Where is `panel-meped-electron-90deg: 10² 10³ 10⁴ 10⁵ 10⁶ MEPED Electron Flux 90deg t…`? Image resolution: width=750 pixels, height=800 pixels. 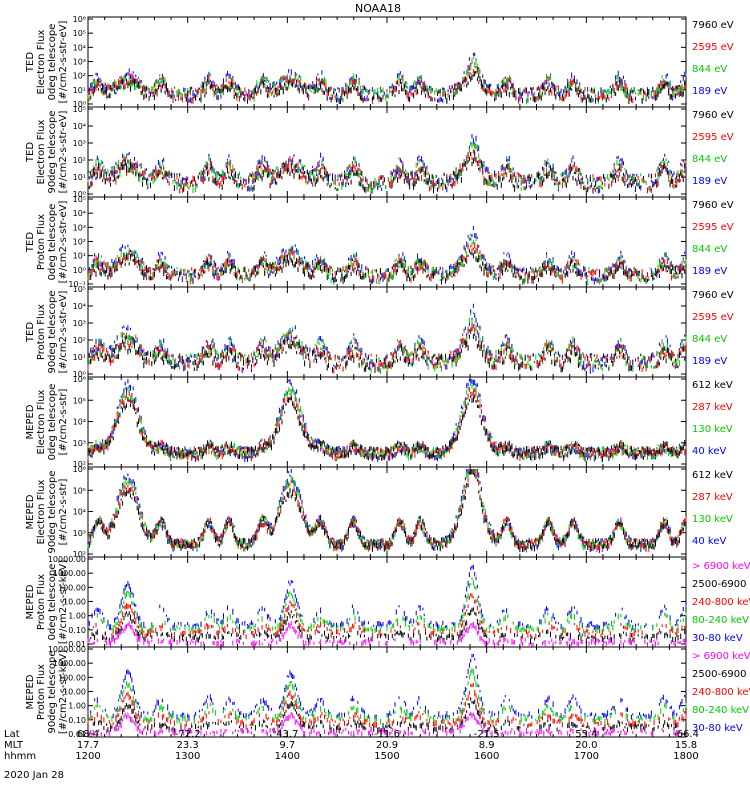 panel-meped-electron-90deg: 10² 10³ 10⁴ 10⁵ 10⁶ MEPED Electron Flux 90deg t… is located at coordinates (379, 512).